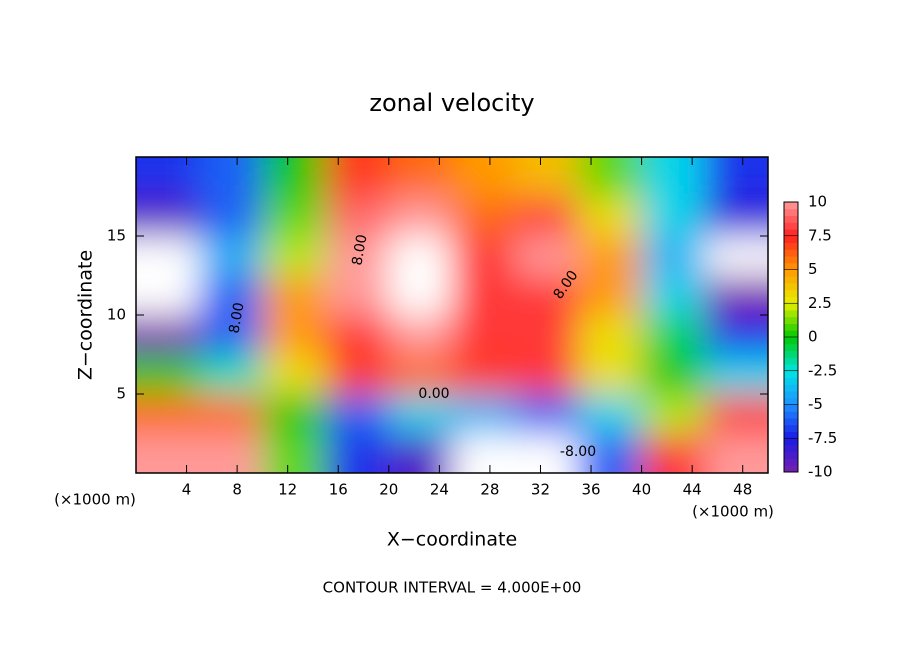 The image size is (904, 654). I want to click on colorbar-tick-label: -2.5, so click(822, 370).